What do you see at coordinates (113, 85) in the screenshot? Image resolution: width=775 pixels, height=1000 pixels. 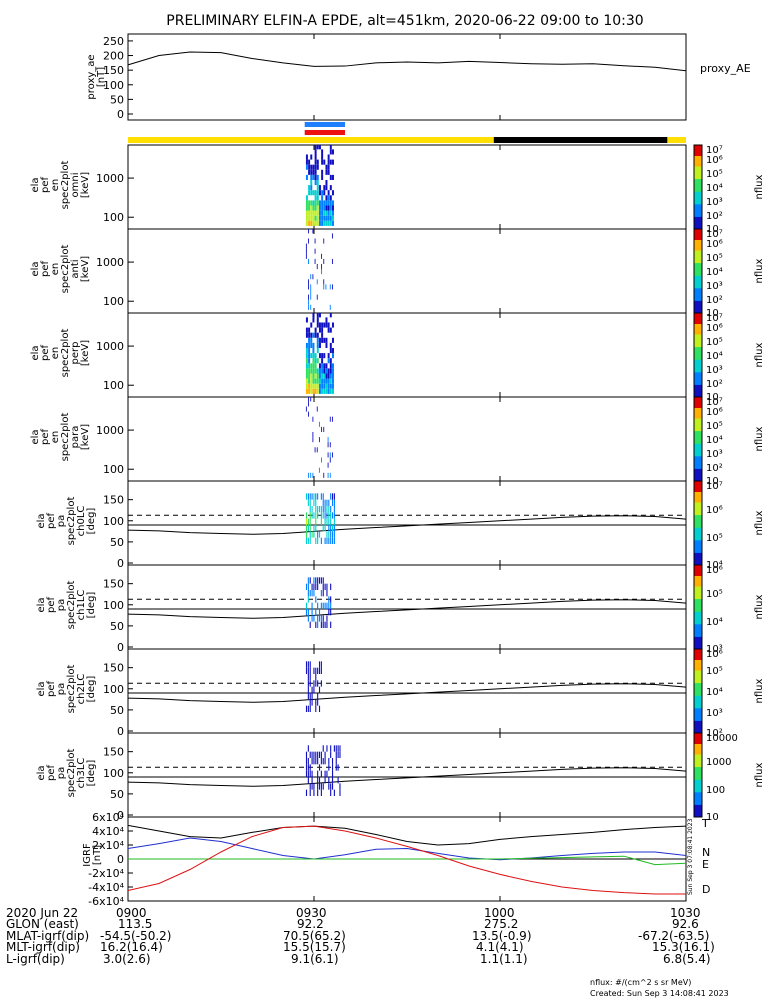 I see `y-tick-label: 100` at bounding box center [113, 85].